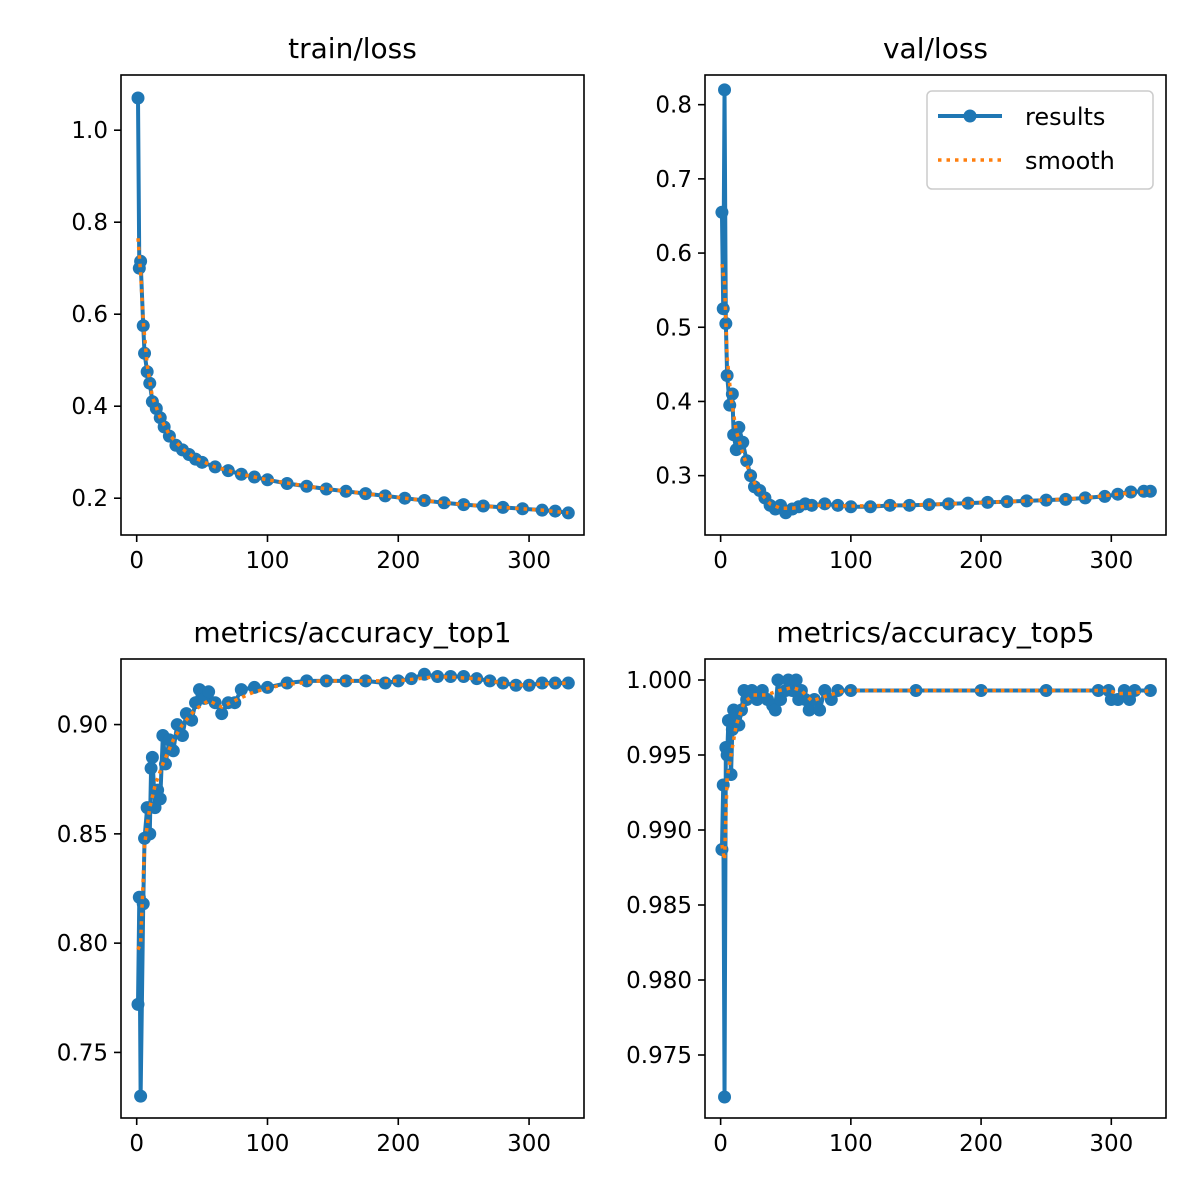 This screenshot has width=1200, height=1200. What do you see at coordinates (981, 1144) in the screenshot?
I see `x-tick-label: 200` at bounding box center [981, 1144].